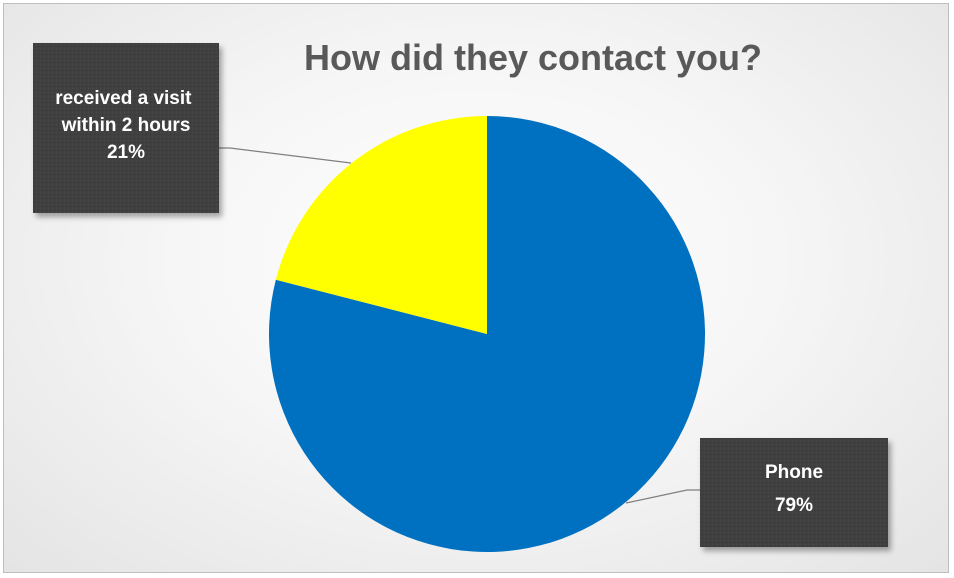 The width and height of the screenshot is (954, 578). Describe the element at coordinates (126, 152) in the screenshot. I see `data-label-percent: 21%` at that location.